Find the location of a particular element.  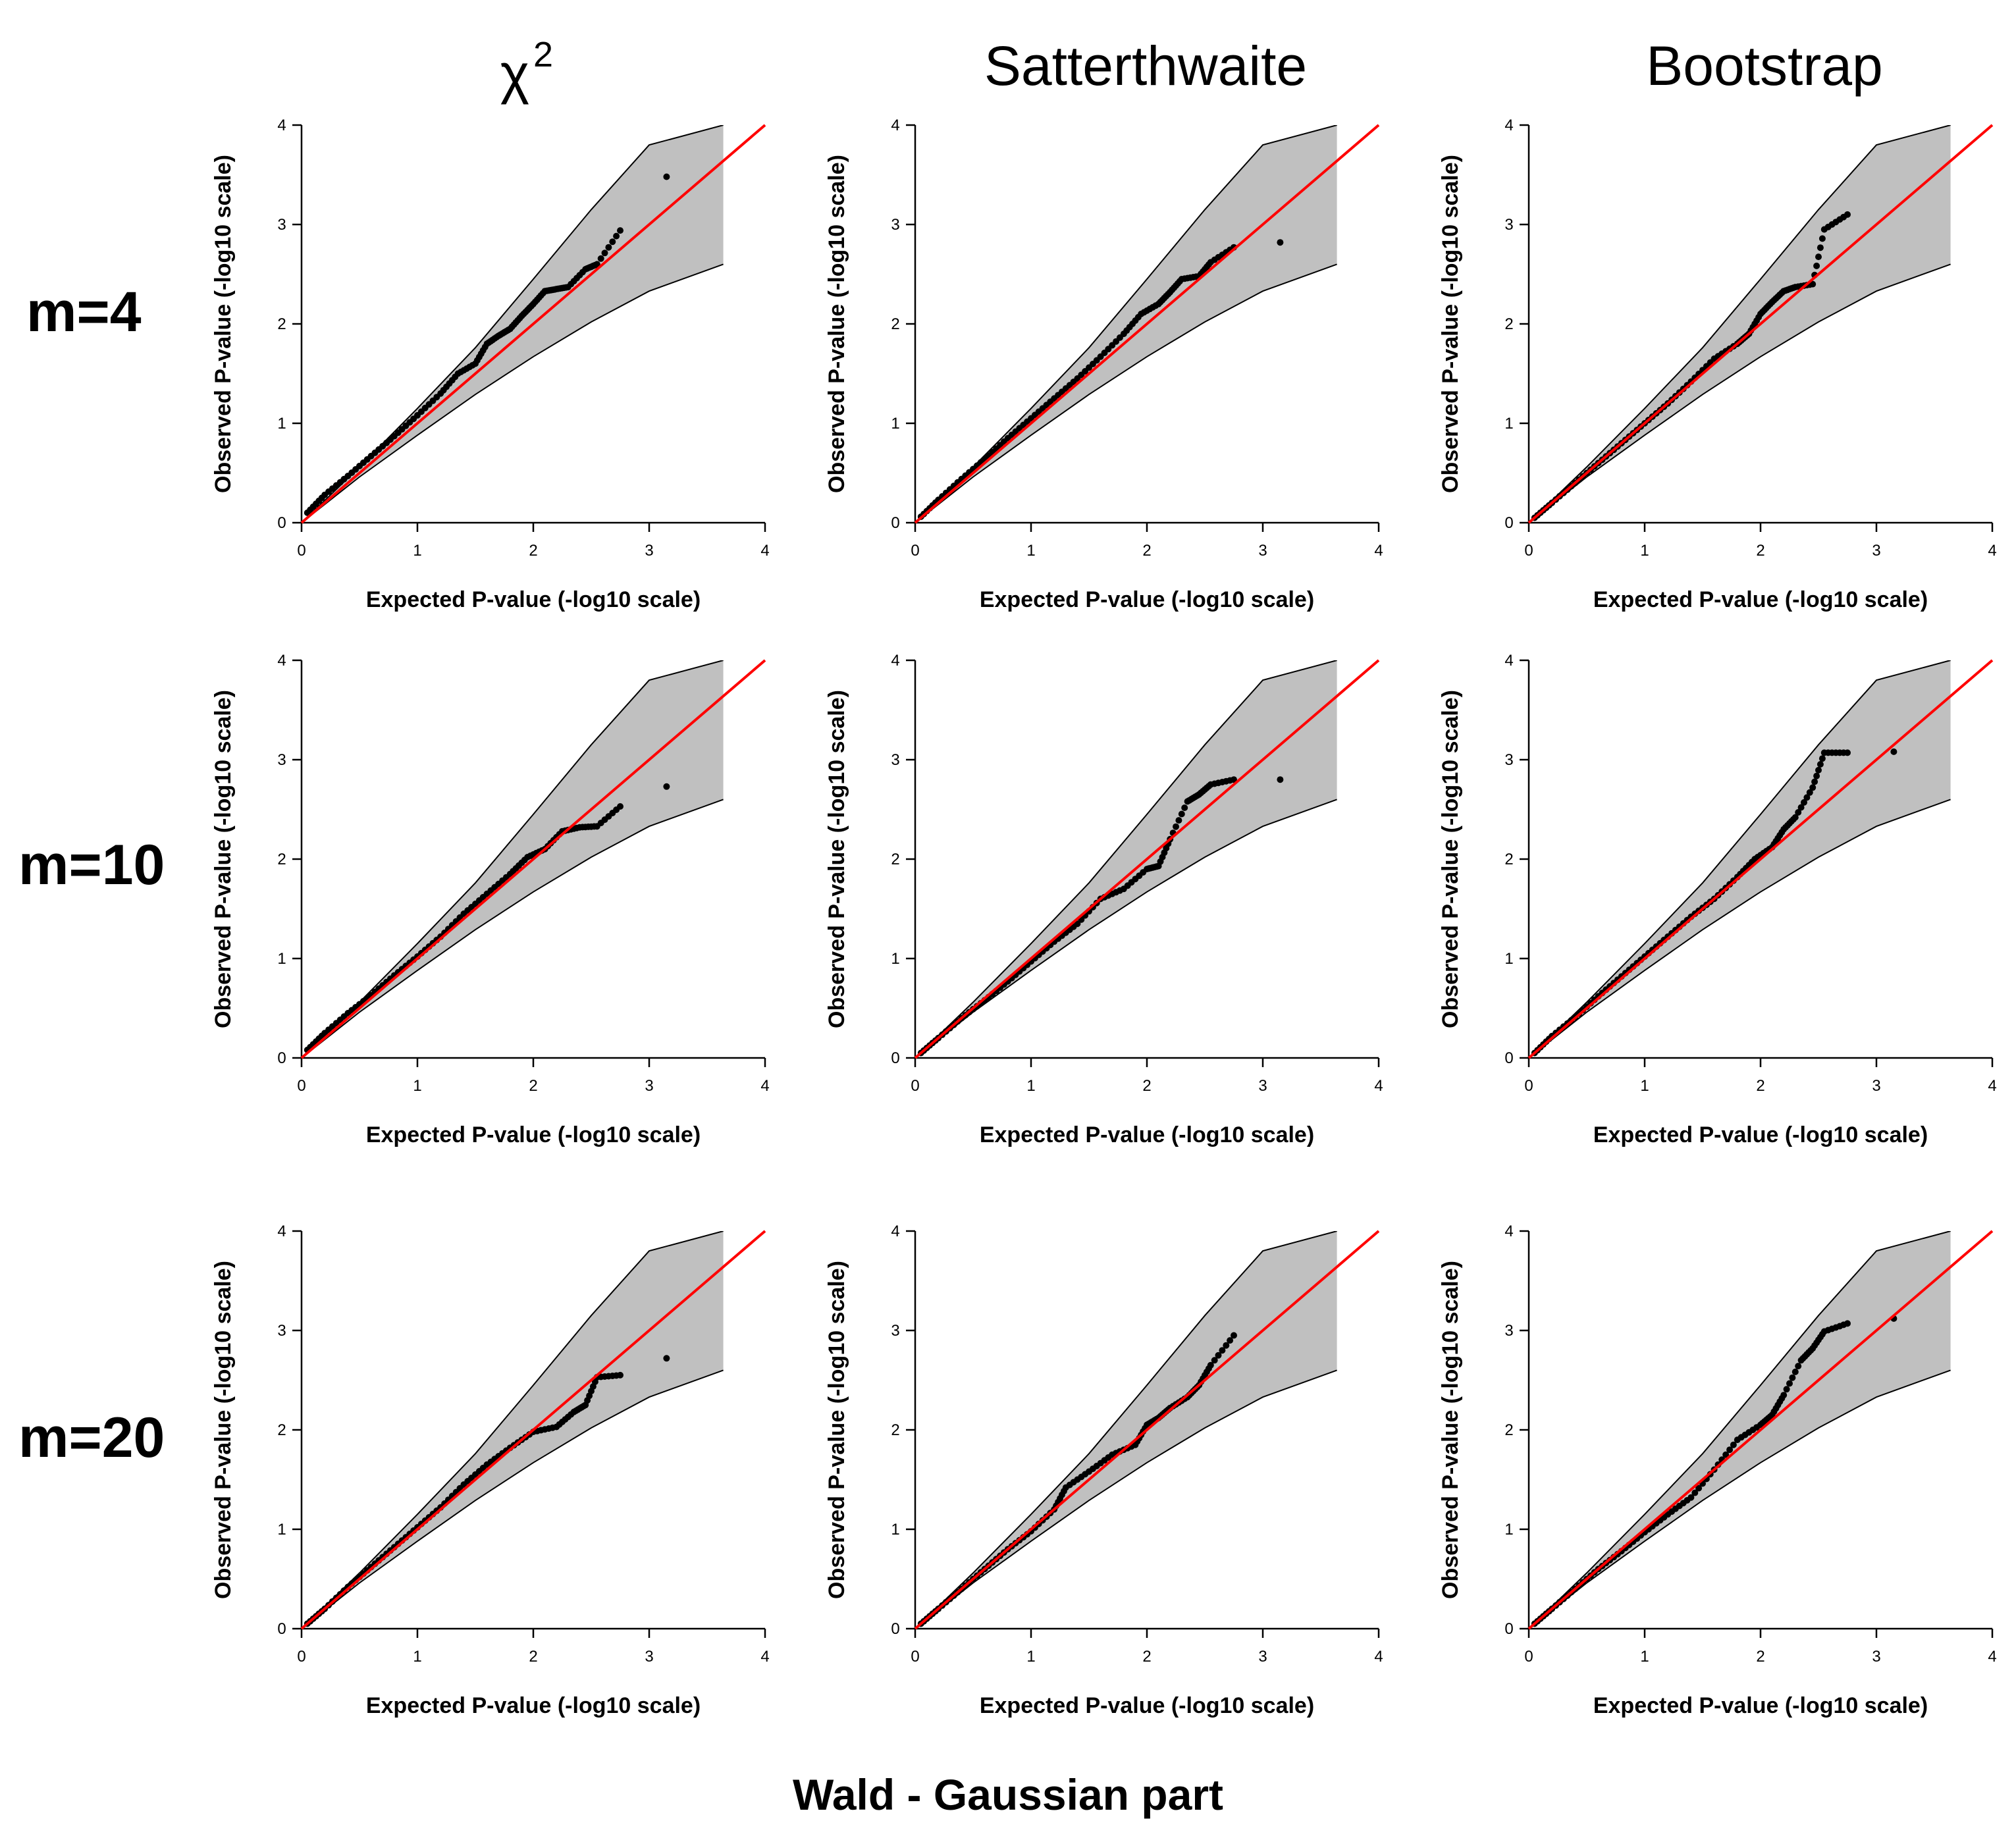

column-title-satterthwaite: Satterthwaite is located at coordinates (1146, 66).